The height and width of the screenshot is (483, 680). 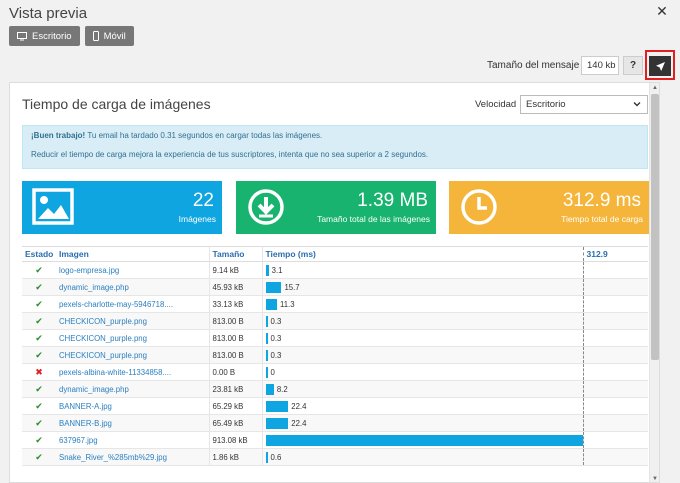 What do you see at coordinates (335, 270) in the screenshot?
I see `table-row: ✔ logo-empresa.jpg 9.14 kB 3.1` at bounding box center [335, 270].